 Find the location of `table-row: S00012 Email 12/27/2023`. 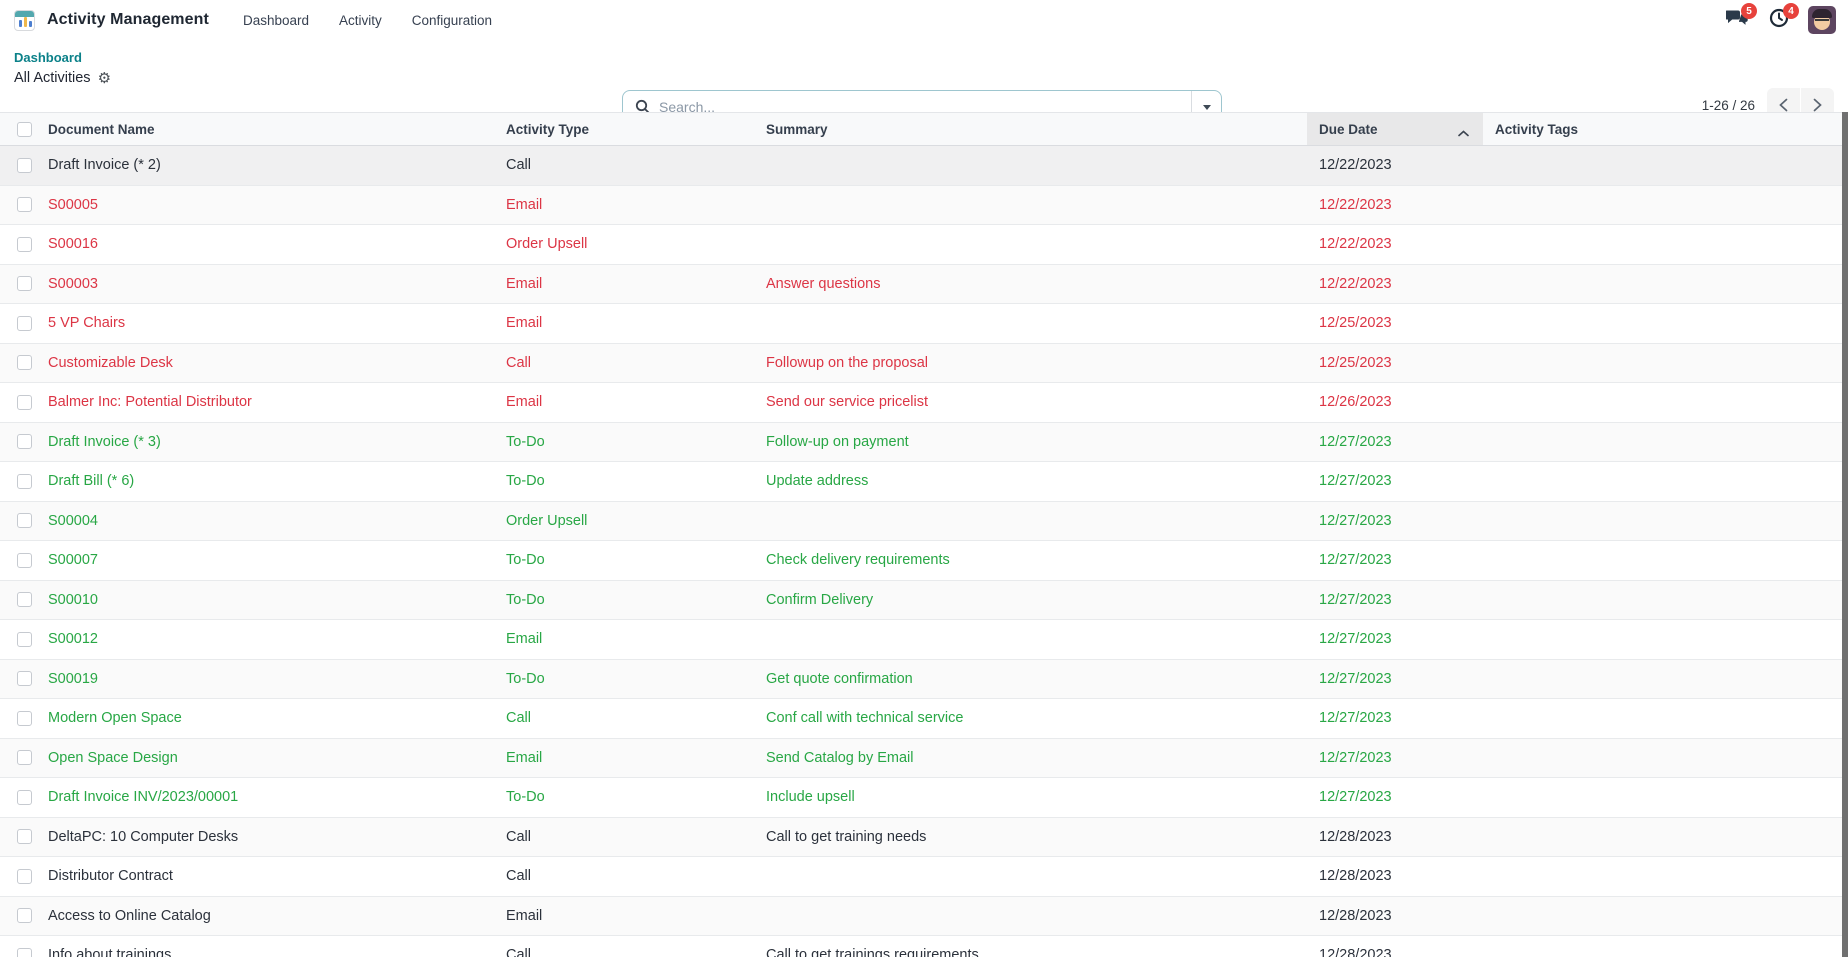

table-row: S00012 Email 12/27/2023 is located at coordinates (921, 639).